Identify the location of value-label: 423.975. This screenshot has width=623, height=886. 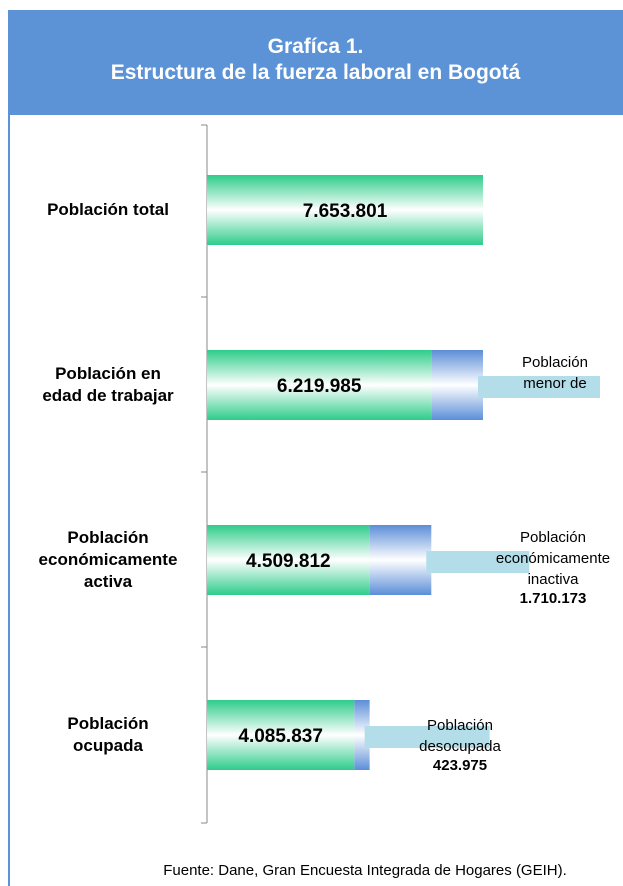
(460, 765).